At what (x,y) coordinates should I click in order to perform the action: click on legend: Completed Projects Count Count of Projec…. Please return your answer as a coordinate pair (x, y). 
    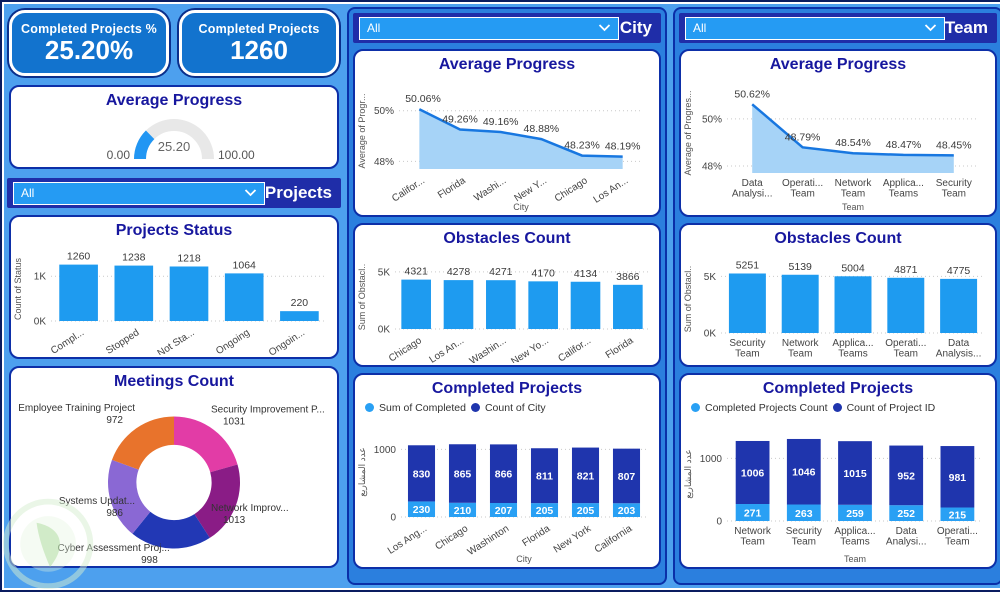
    Looking at the image, I should click on (838, 407).